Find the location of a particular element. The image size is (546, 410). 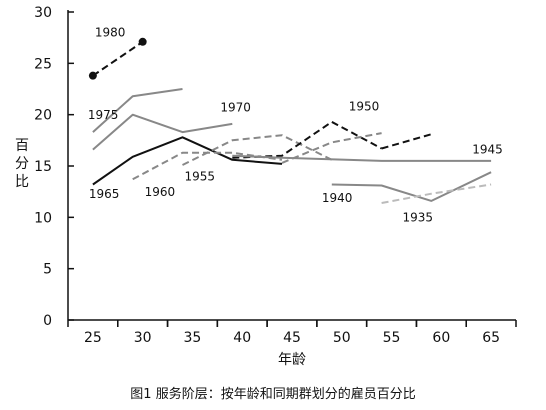

x-tick-label: 35 is located at coordinates (193, 338).